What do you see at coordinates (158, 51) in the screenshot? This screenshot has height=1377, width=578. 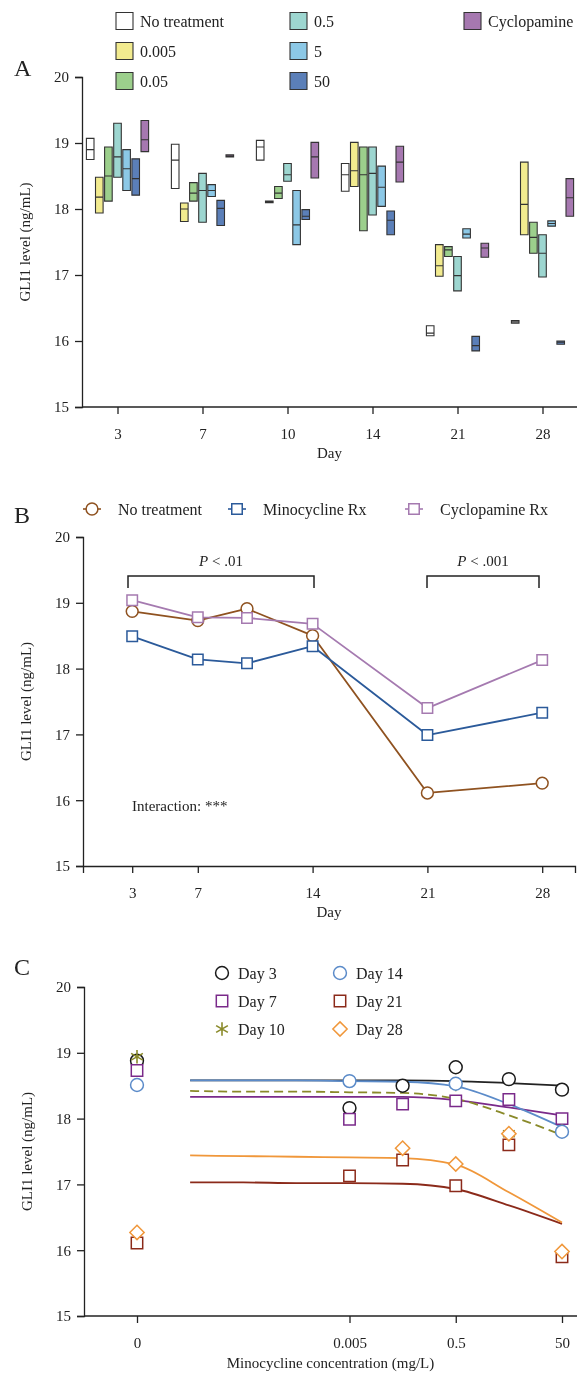 I see `legend-label: 0.005` at bounding box center [158, 51].